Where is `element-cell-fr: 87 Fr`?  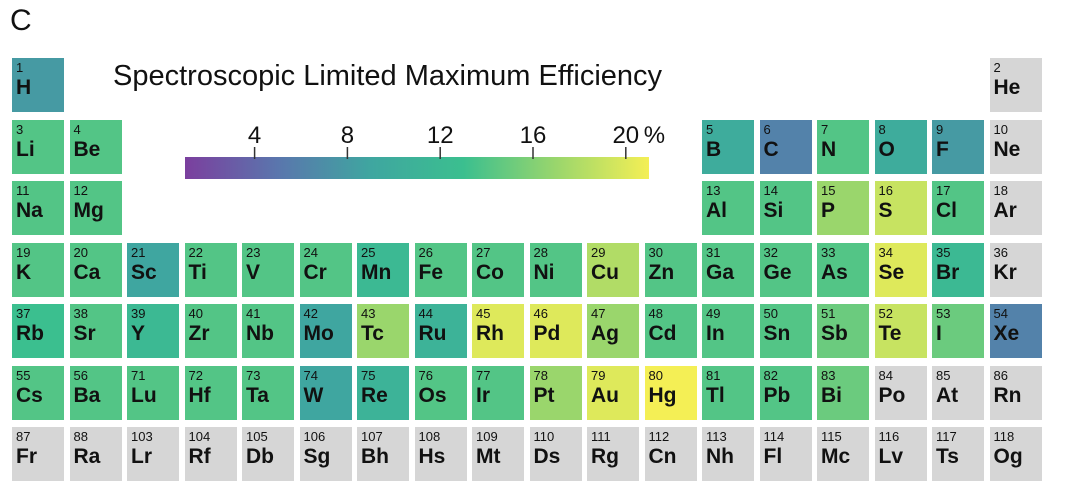 element-cell-fr: 87 Fr is located at coordinates (38, 454).